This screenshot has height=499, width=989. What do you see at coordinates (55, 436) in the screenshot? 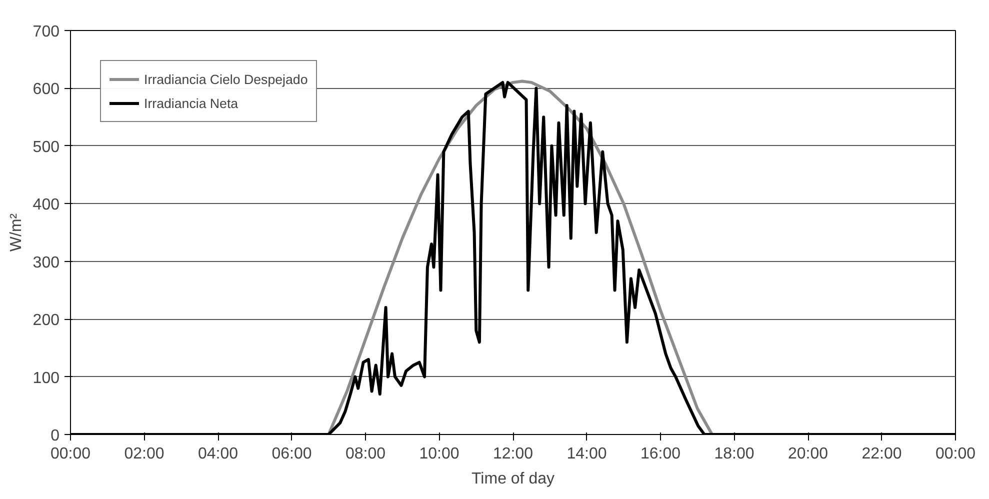
I see `y-tick-label: 0` at bounding box center [55, 436].